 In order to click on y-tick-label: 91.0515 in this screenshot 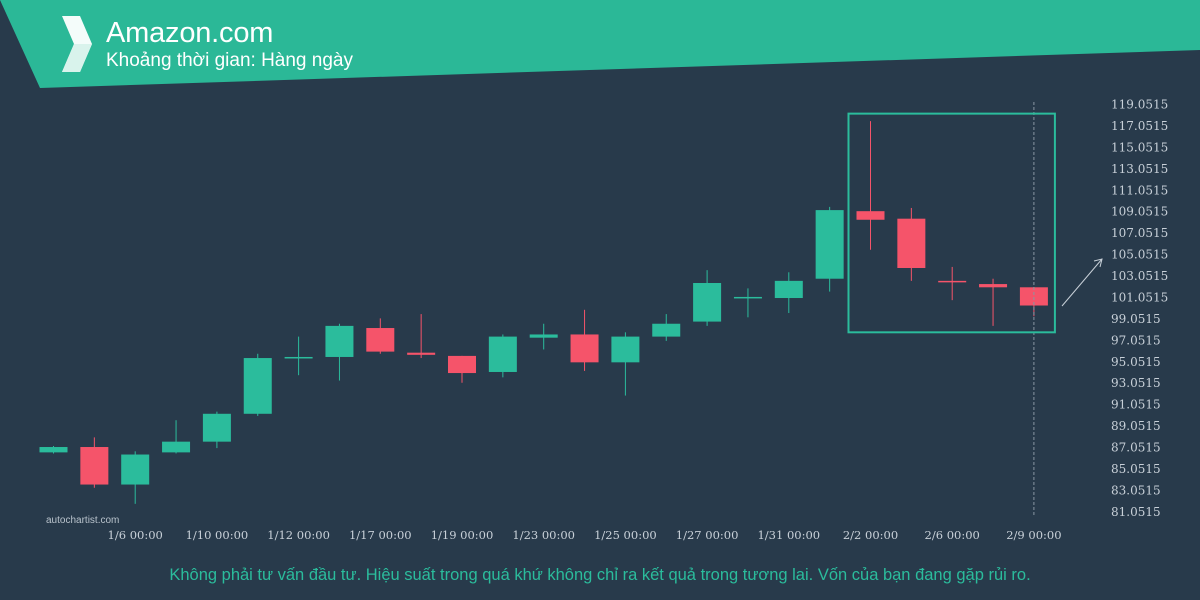, I will do `click(1136, 405)`.